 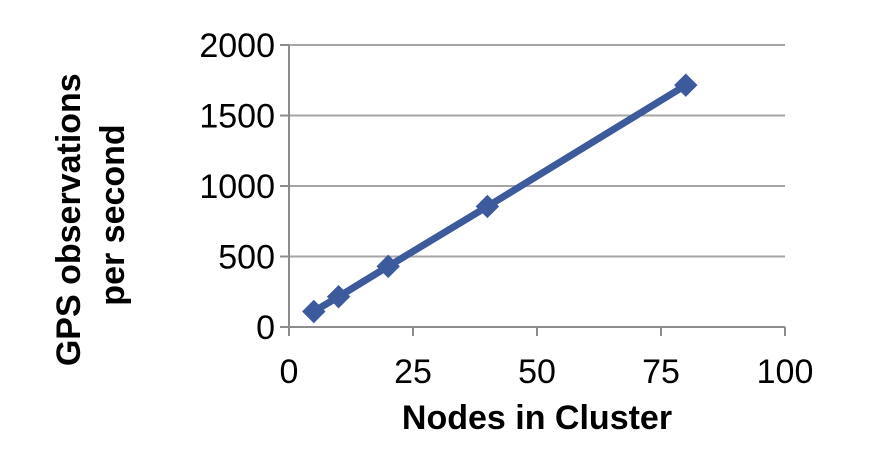 I want to click on y-axis-title-line1: GPS observations, so click(x=69, y=219).